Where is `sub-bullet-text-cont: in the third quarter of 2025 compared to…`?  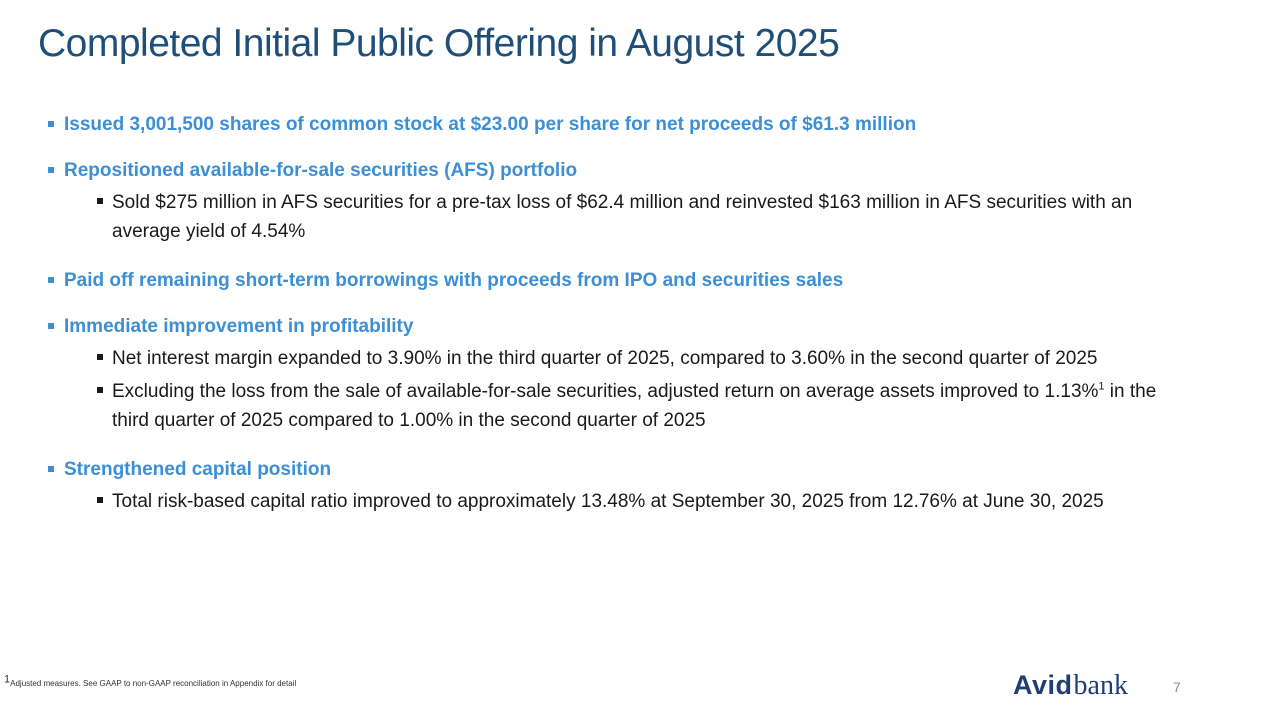
sub-bullet-text-cont: in the third quarter of 2025 compared to… is located at coordinates (634, 406).